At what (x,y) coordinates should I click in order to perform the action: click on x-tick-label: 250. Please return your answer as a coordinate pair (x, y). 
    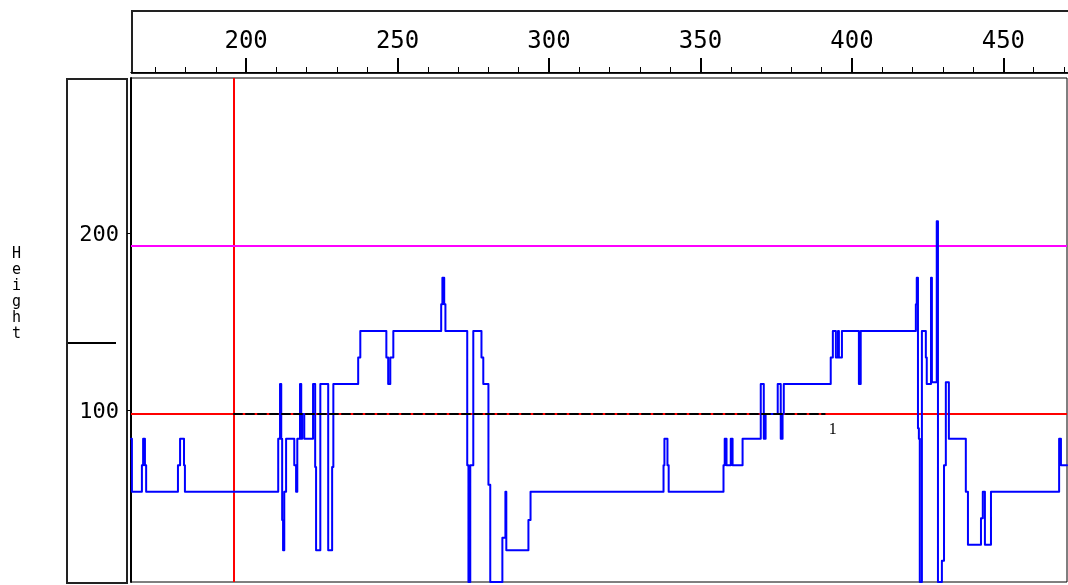
    Looking at the image, I should click on (397, 40).